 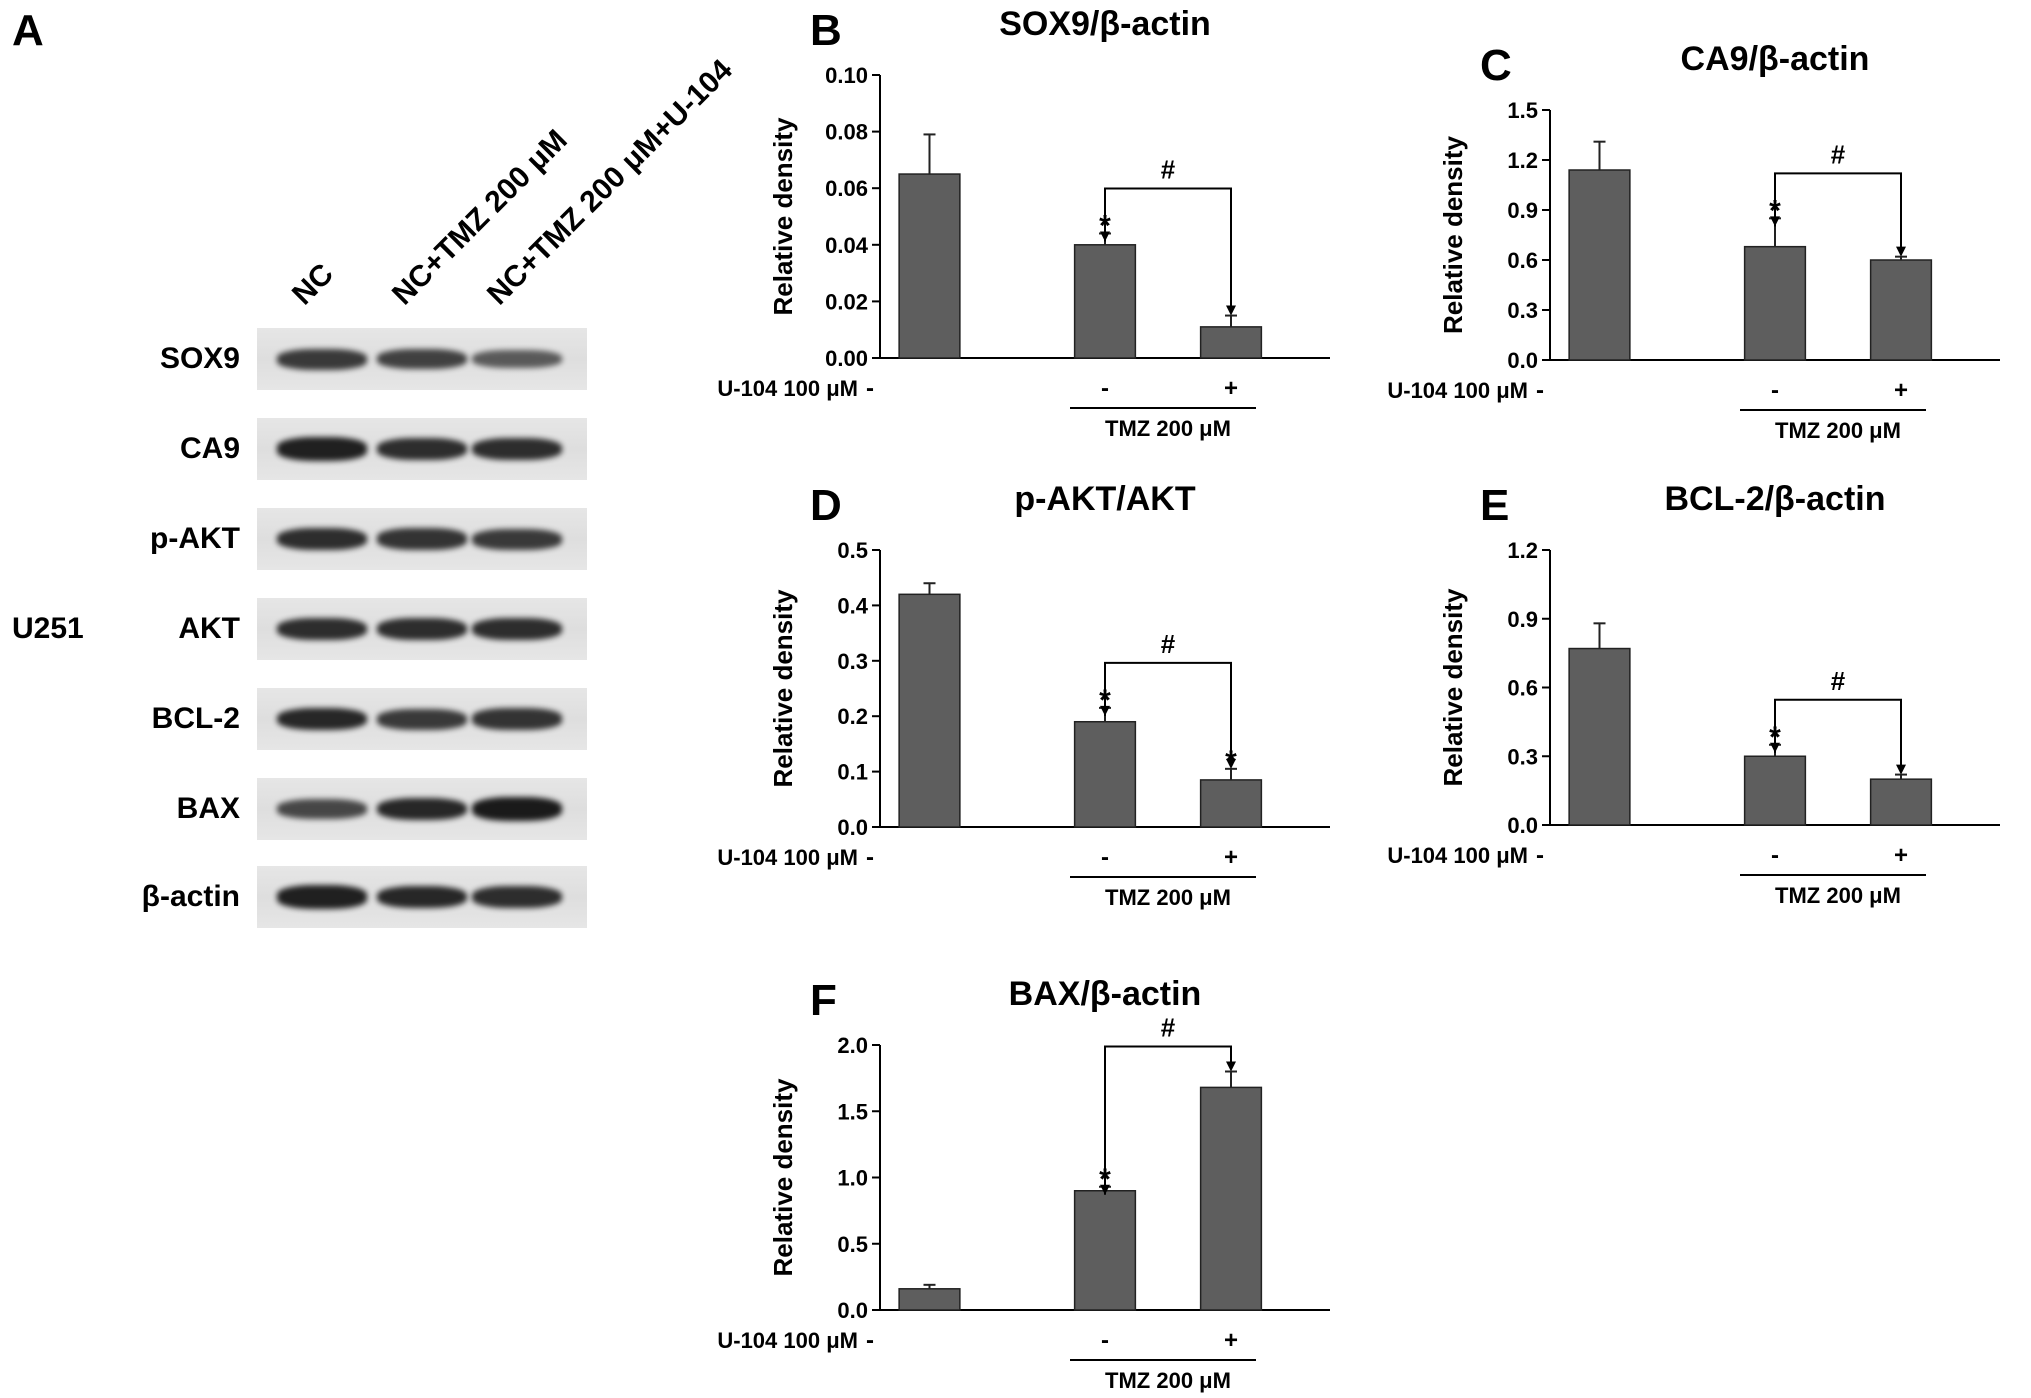 What do you see at coordinates (846, 358) in the screenshot?
I see `y-tick-label: 0.00` at bounding box center [846, 358].